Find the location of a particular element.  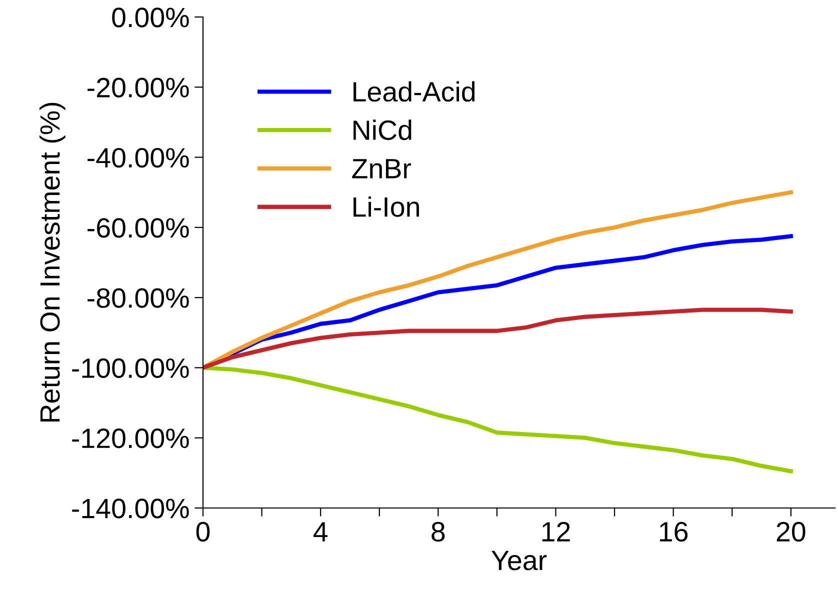

y-axis-title: Return On Investment (%) is located at coordinates (52, 262).